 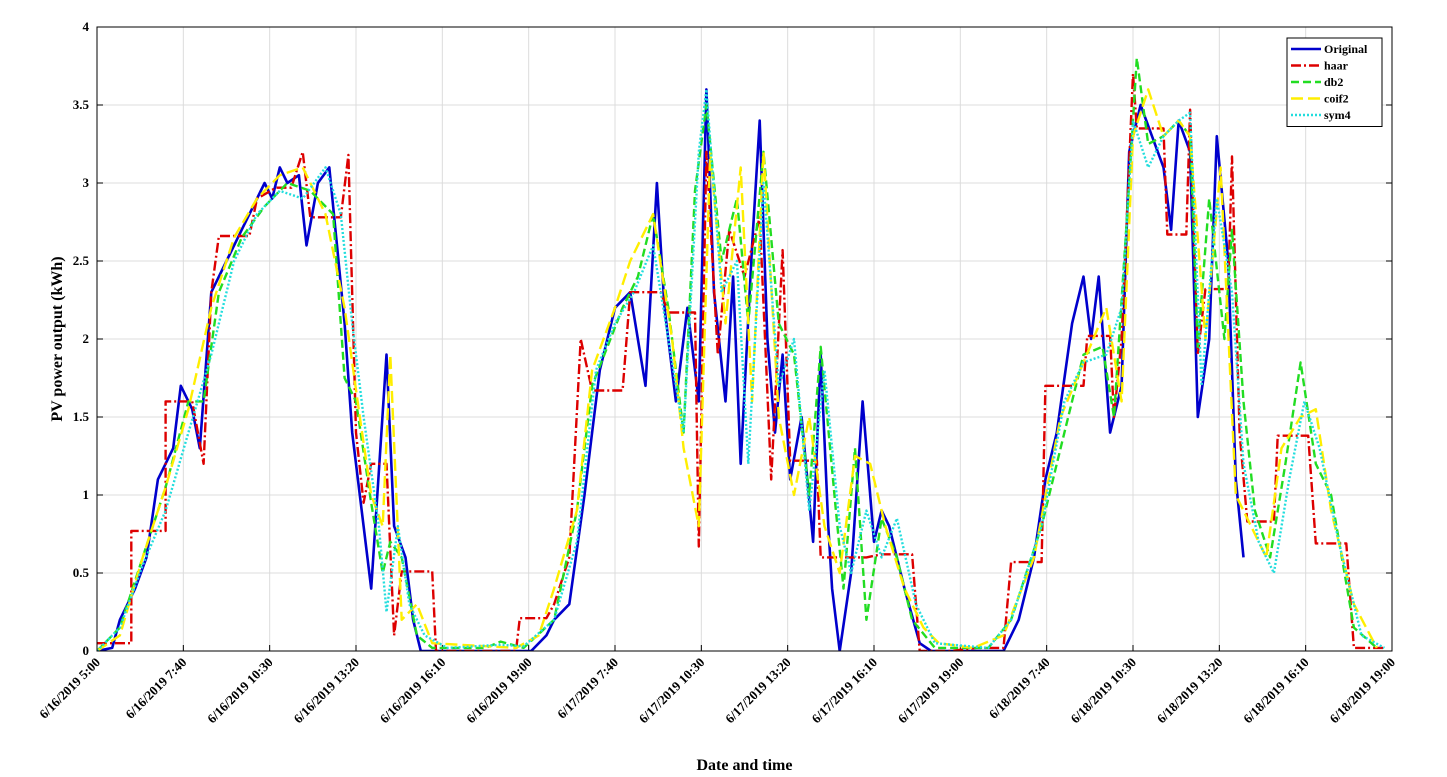 What do you see at coordinates (1362, 691) in the screenshot?
I see `x-tick-label: 6/18/2019 19:00` at bounding box center [1362, 691].